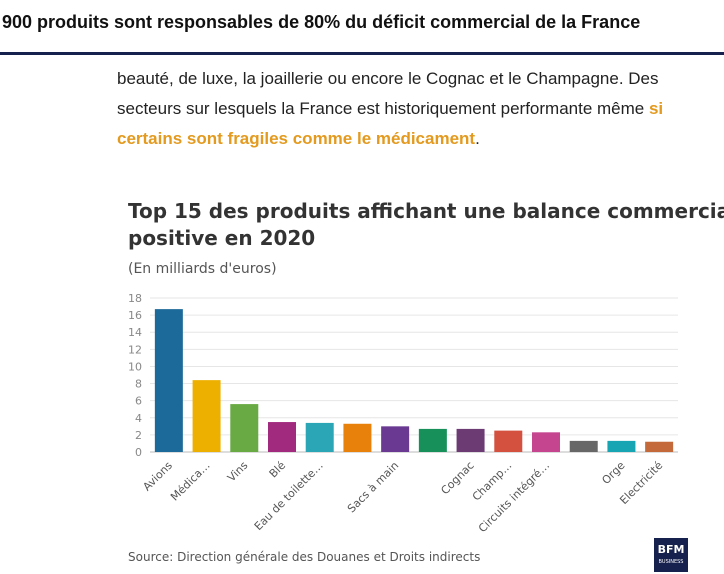 This screenshot has width=724, height=574. I want to click on logo, so click(671, 555).